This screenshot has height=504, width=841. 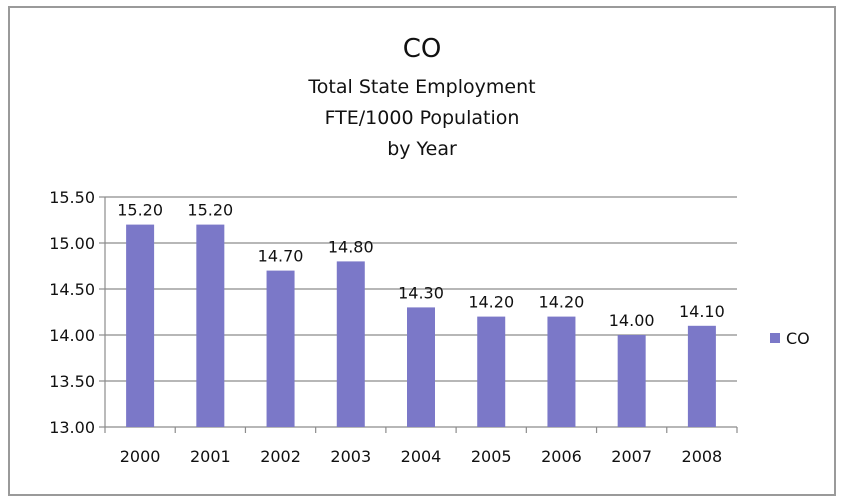 I want to click on legend-swatch, so click(x=775, y=338).